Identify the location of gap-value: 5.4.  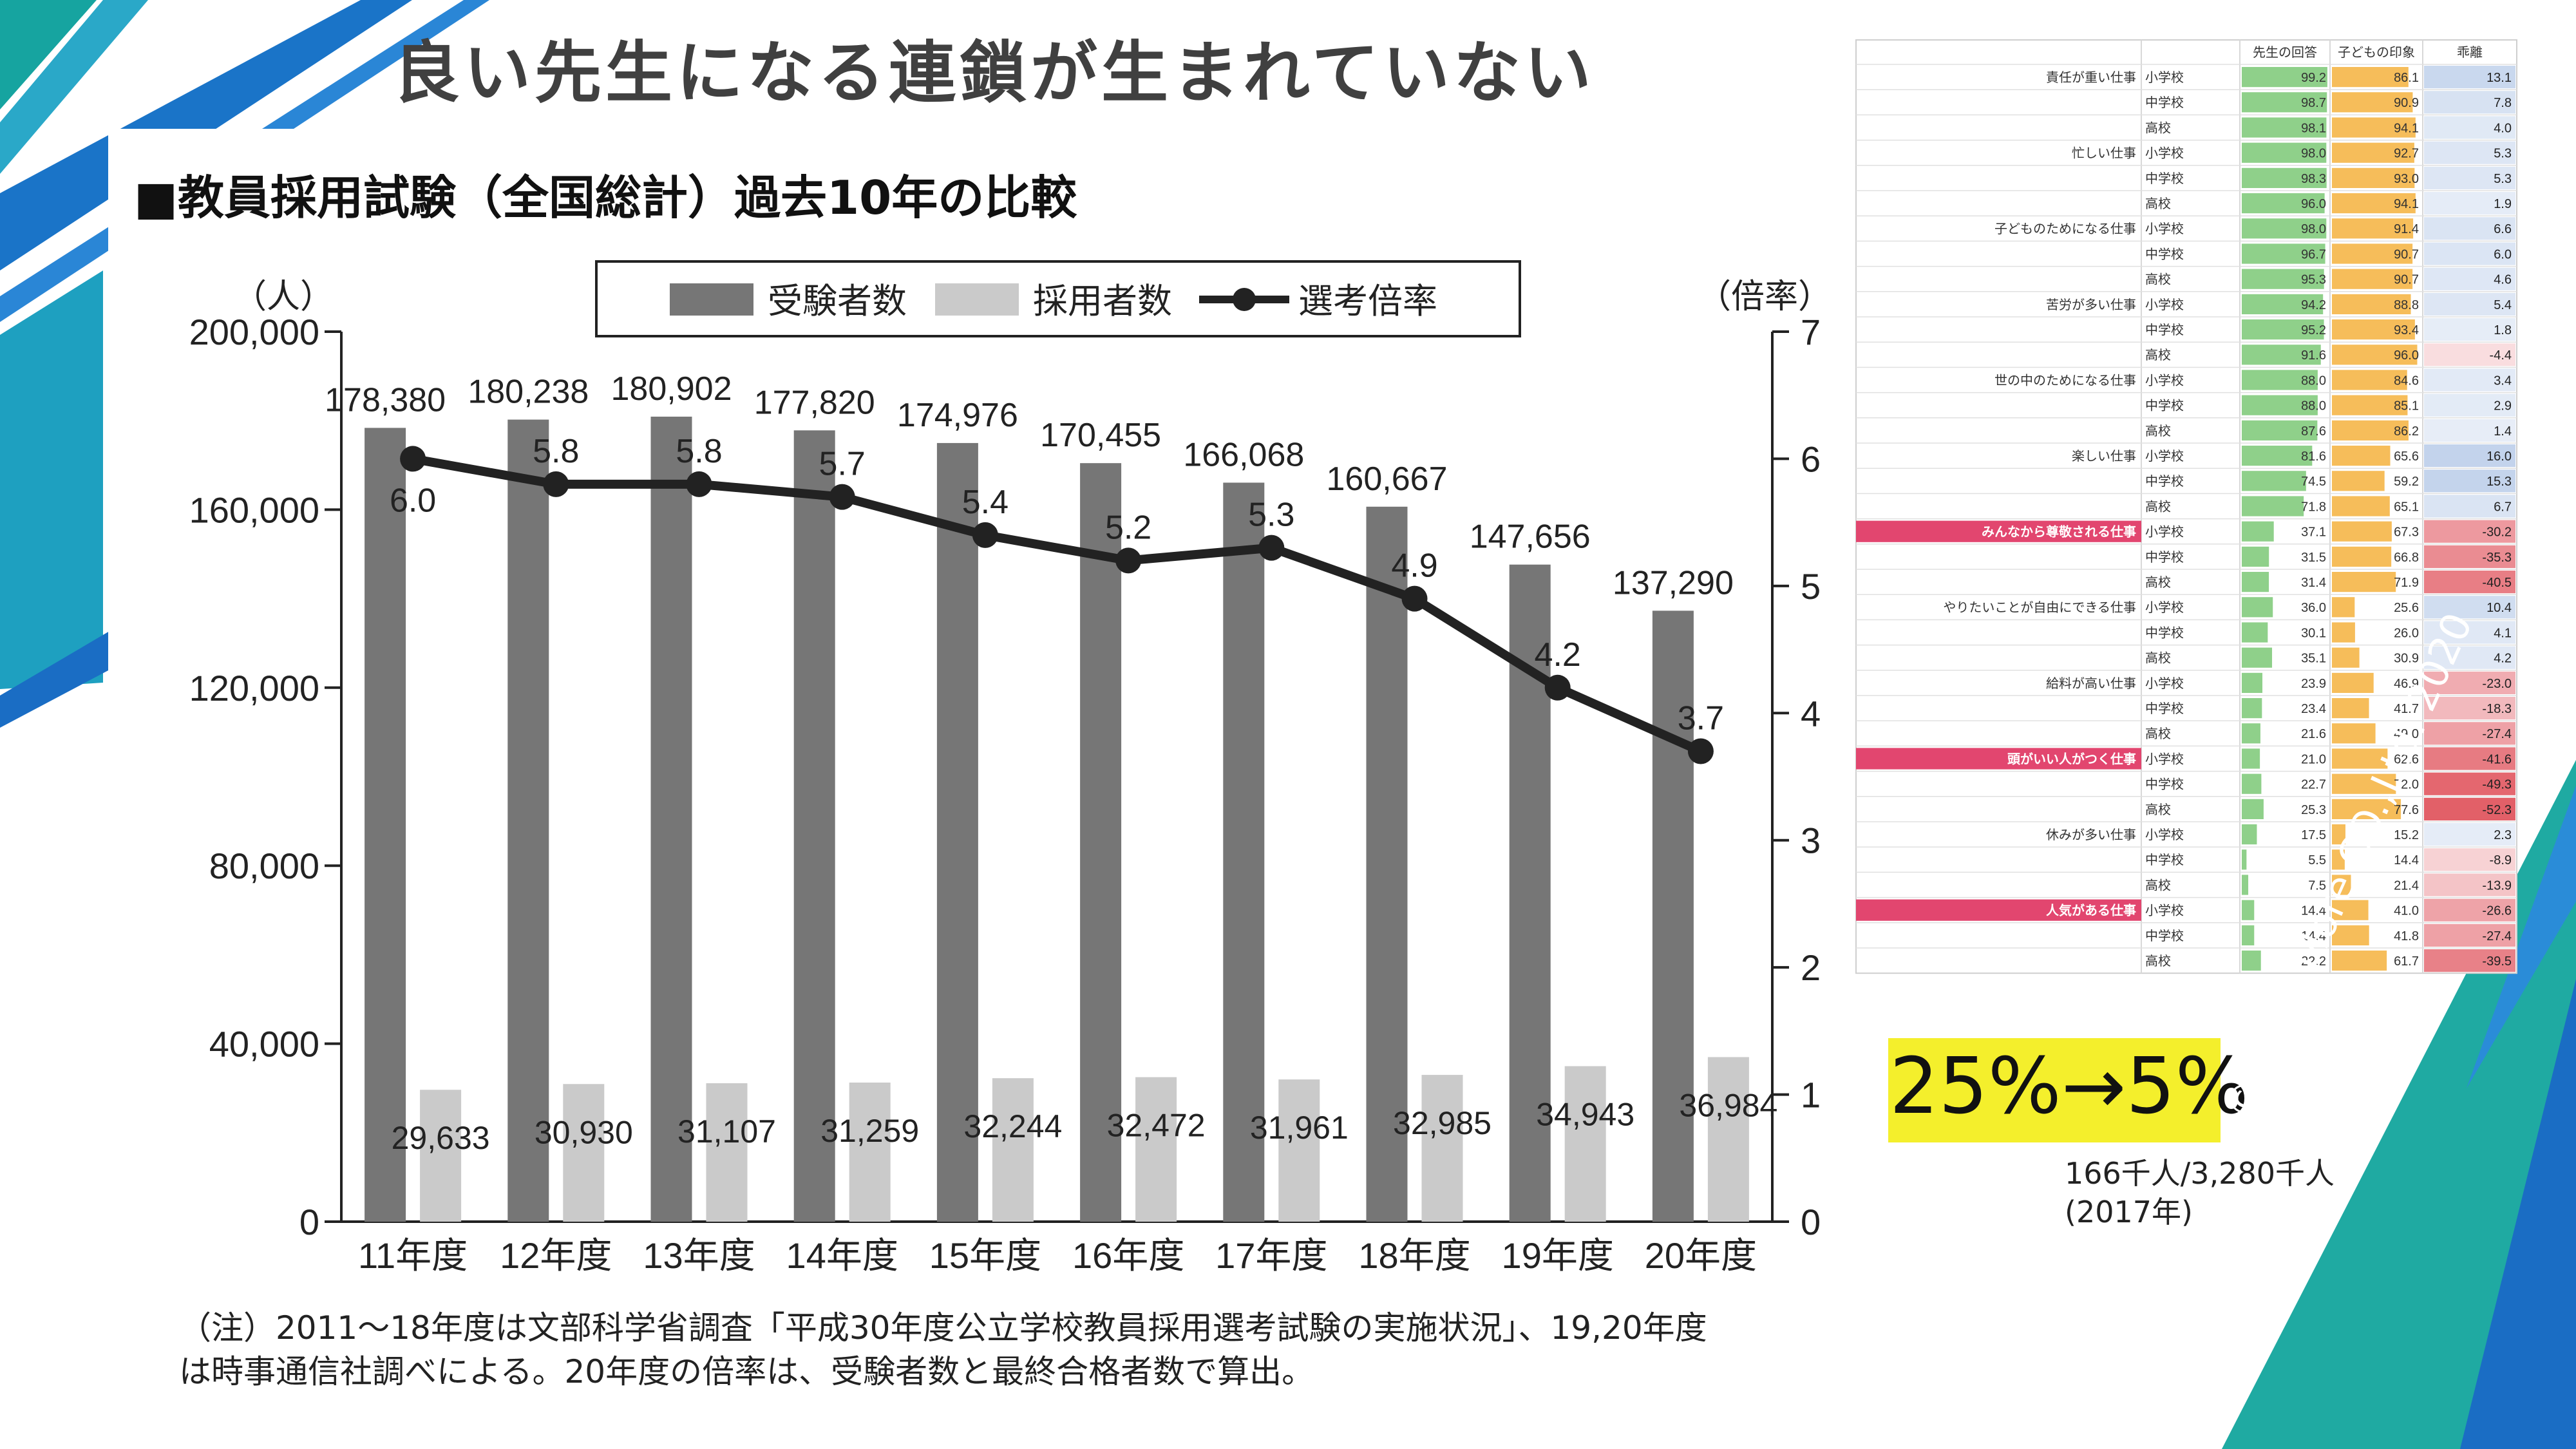
(2503, 305).